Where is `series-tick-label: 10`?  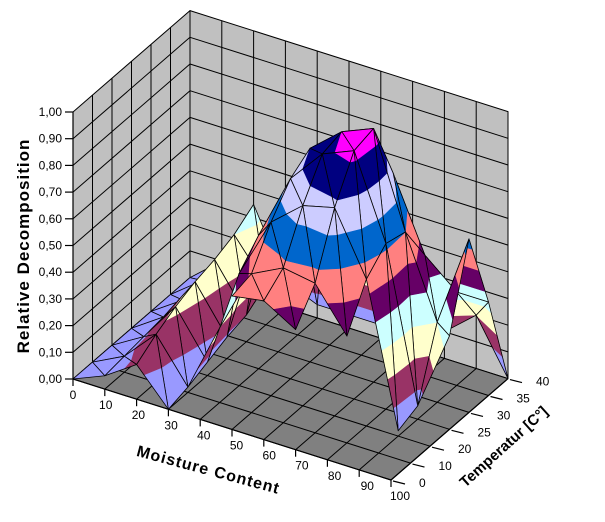
series-tick-label: 10 is located at coordinates (446, 466).